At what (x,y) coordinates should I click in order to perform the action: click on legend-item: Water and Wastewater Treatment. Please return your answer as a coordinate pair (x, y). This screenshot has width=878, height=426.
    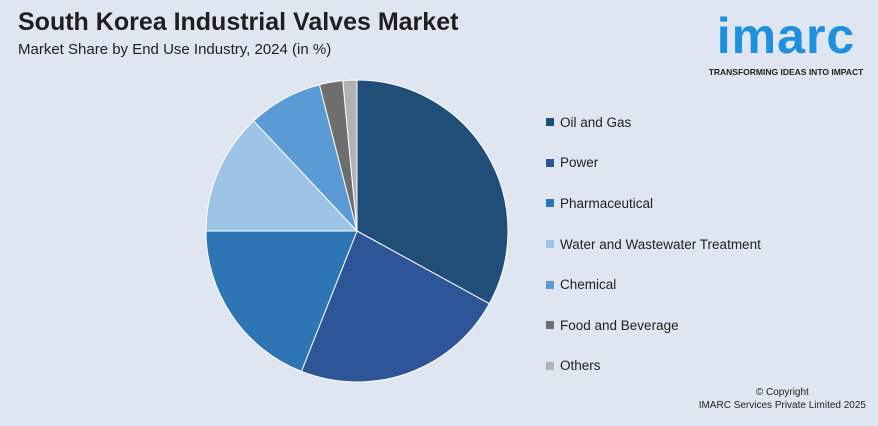
    Looking at the image, I should click on (676, 244).